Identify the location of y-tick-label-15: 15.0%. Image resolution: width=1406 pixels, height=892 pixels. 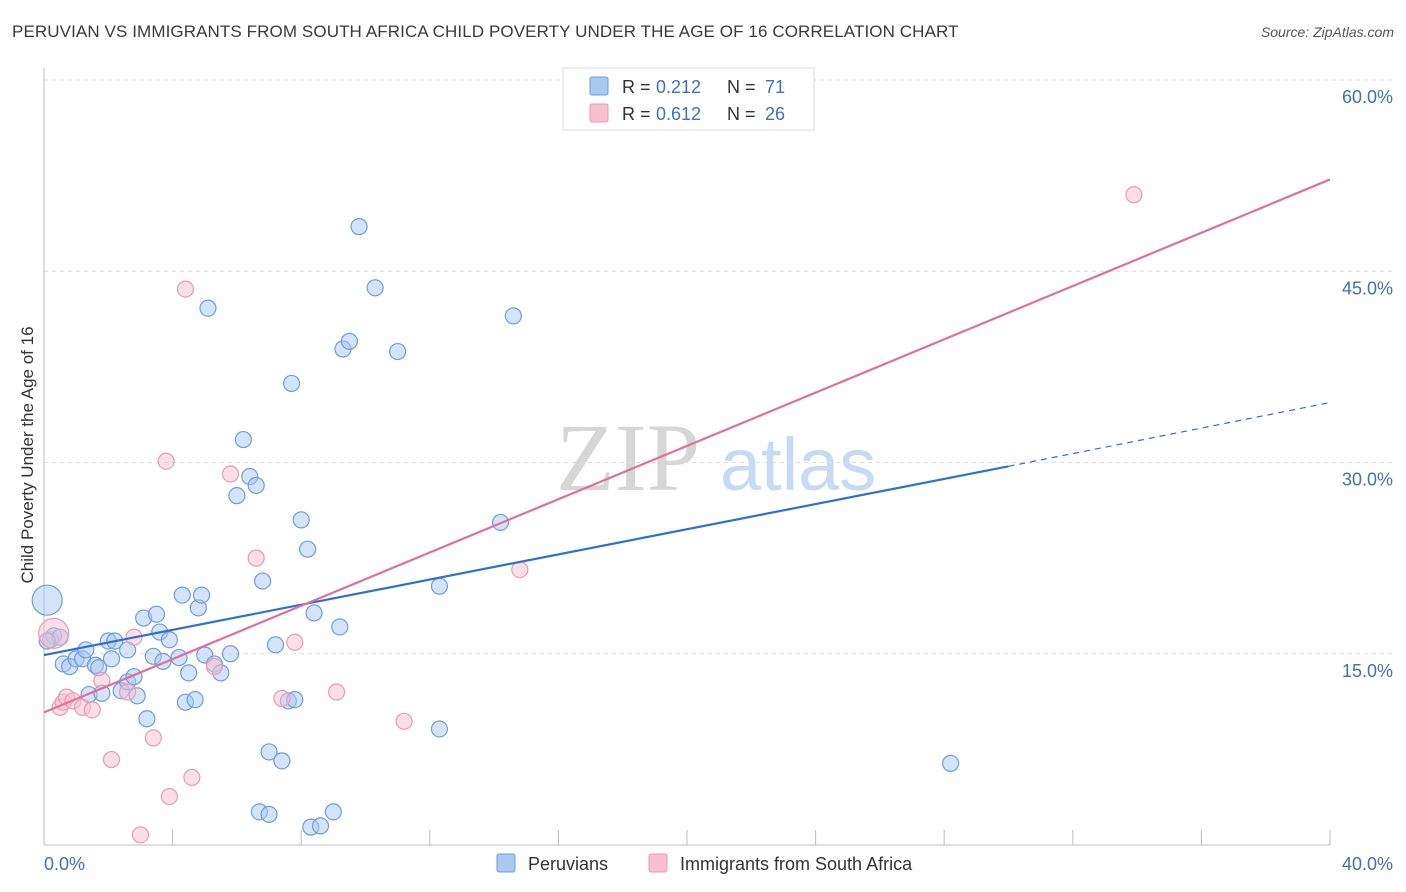
(1367, 671).